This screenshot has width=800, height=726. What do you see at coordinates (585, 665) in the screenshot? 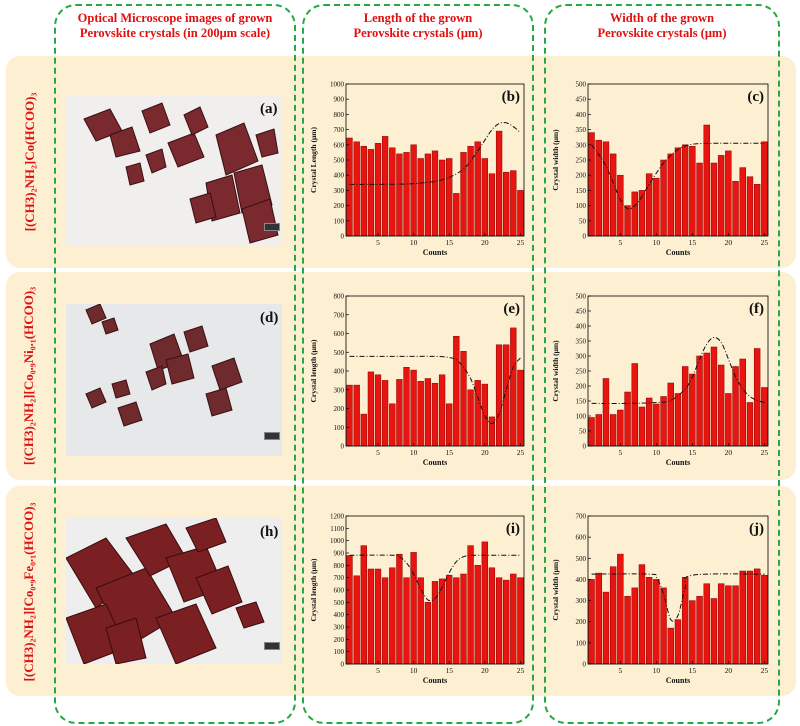
I see `ytick-label-j-0: 0` at bounding box center [585, 665].